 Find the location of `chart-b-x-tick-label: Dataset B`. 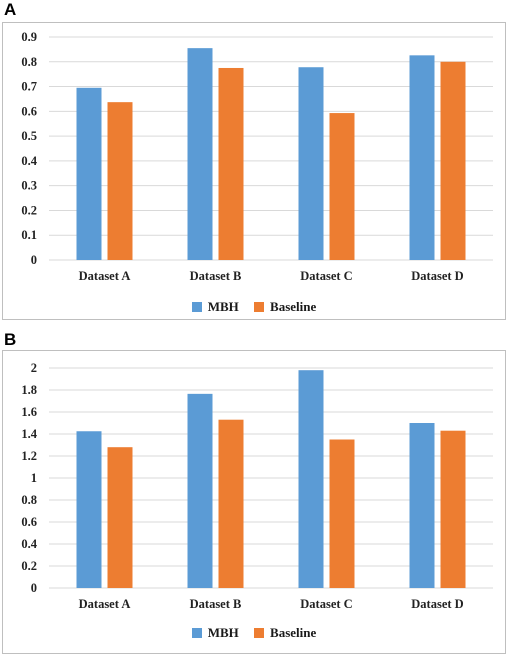

chart-b-x-tick-label: Dataset B is located at coordinates (216, 604).